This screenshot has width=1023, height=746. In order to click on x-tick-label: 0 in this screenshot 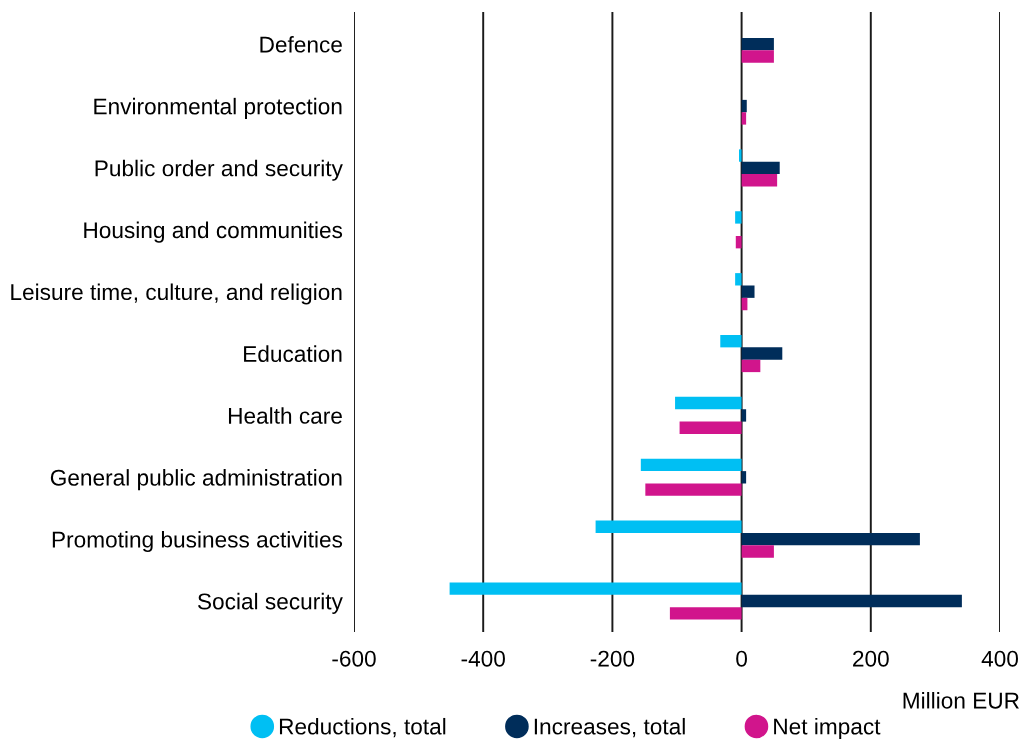, I will do `click(742, 658)`.